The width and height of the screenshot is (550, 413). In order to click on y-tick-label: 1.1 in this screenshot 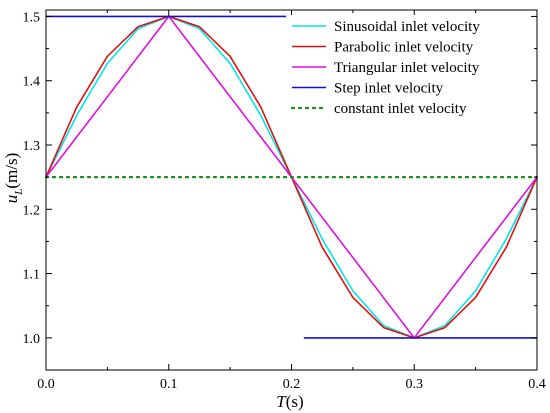, I will do `click(32, 275)`.